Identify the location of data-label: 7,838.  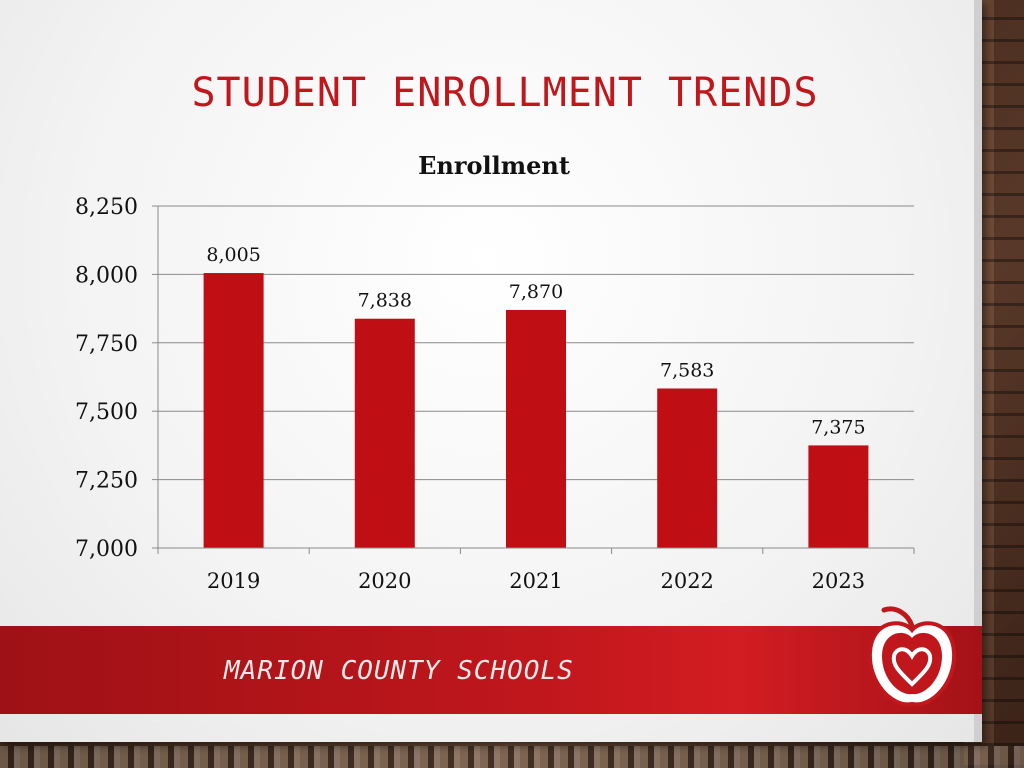
(385, 301).